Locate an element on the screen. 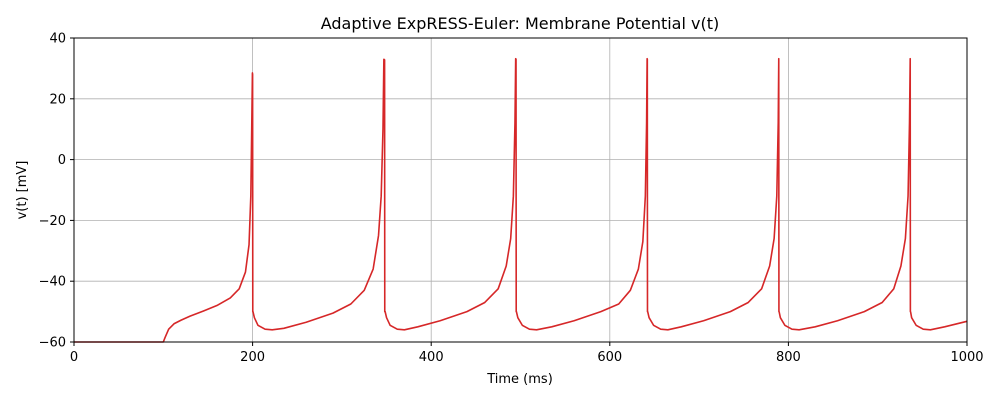  y-tick-label: 40 is located at coordinates (57, 39).